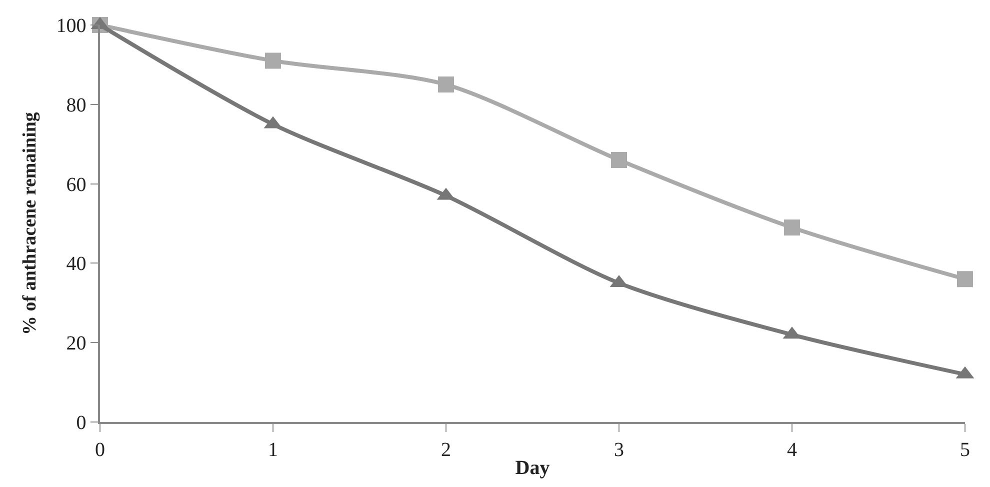 Image resolution: width=990 pixels, height=487 pixels. What do you see at coordinates (792, 449) in the screenshot?
I see `x-tick-label: 4` at bounding box center [792, 449].